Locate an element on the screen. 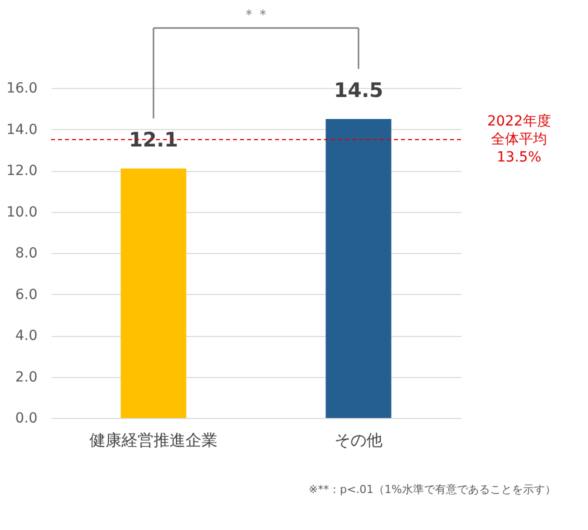 The width and height of the screenshot is (588, 530). data-label: 14.5 is located at coordinates (359, 90).